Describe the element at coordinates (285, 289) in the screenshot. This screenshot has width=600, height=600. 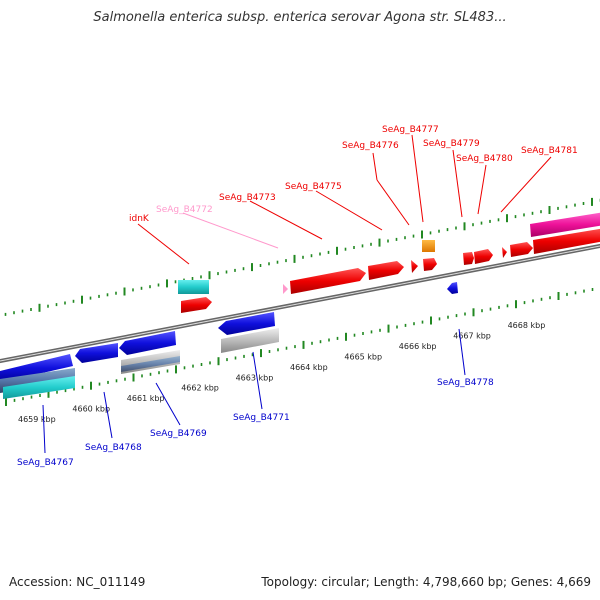
I see `gene-SeAg_B4772` at that location.